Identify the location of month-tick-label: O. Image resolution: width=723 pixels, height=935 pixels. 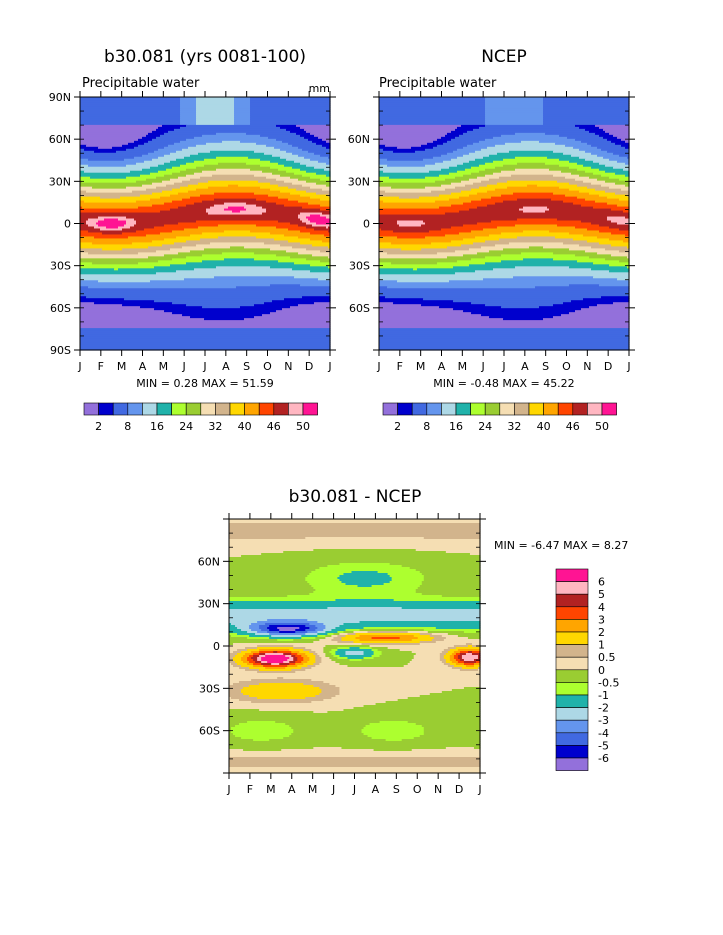
(267, 366).